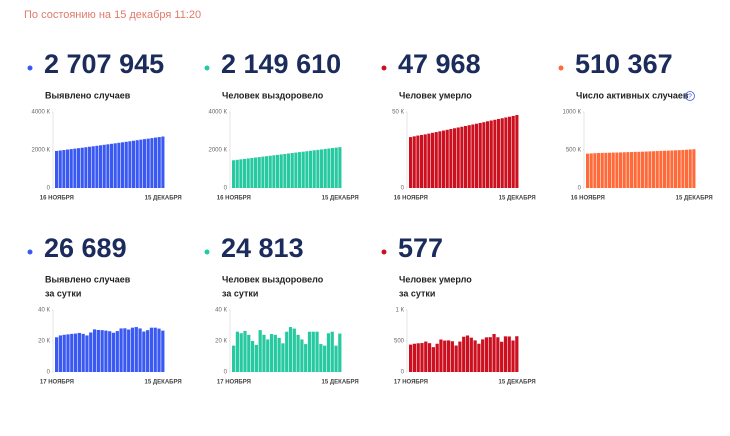 The width and height of the screenshot is (730, 436). Describe the element at coordinates (398, 113) in the screenshot. I see `y-tick-label: 50 К` at that location.